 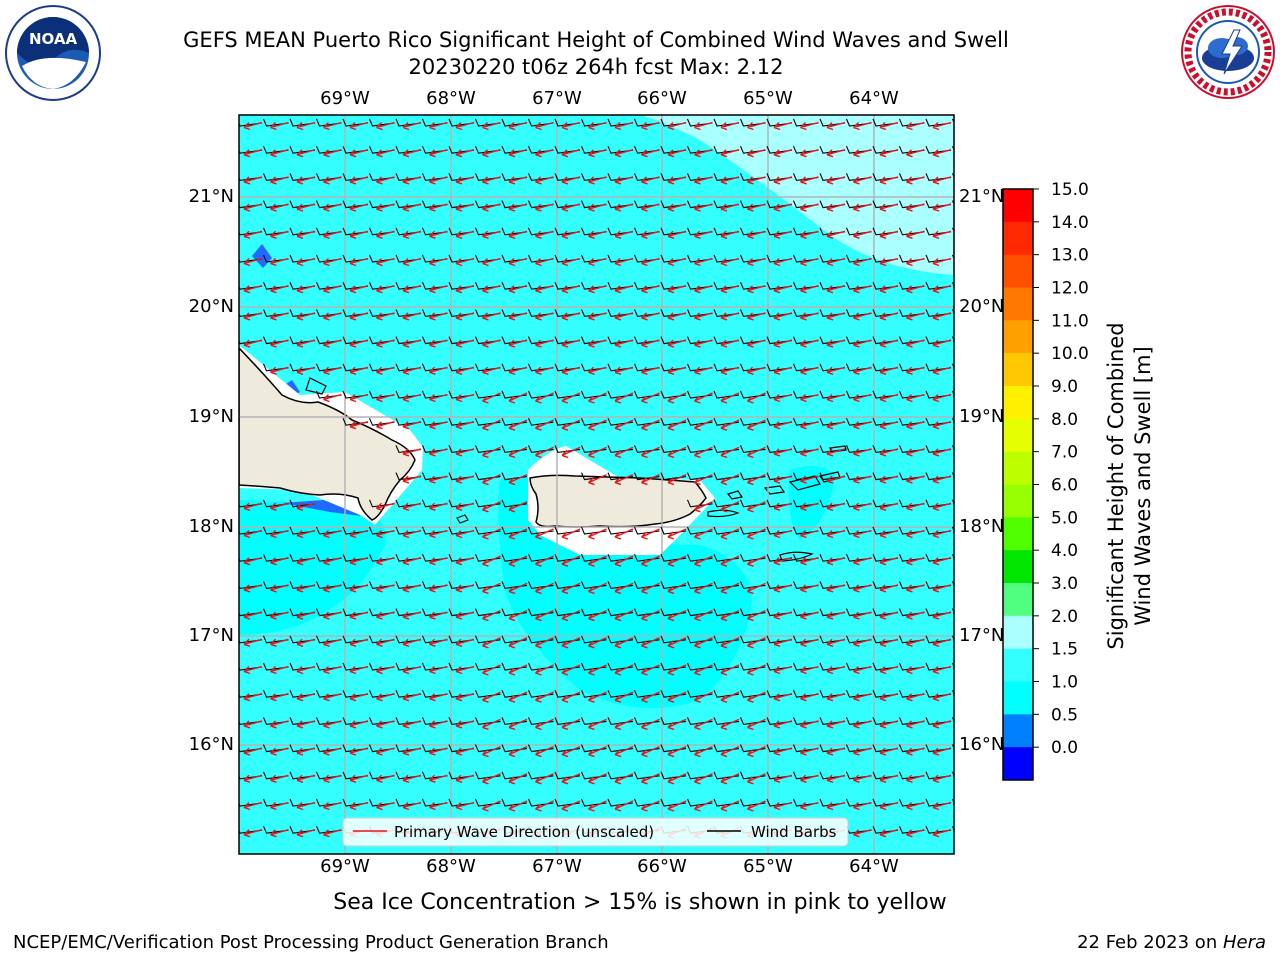 I want to click on svg-text: NOAA, so click(x=53, y=39).